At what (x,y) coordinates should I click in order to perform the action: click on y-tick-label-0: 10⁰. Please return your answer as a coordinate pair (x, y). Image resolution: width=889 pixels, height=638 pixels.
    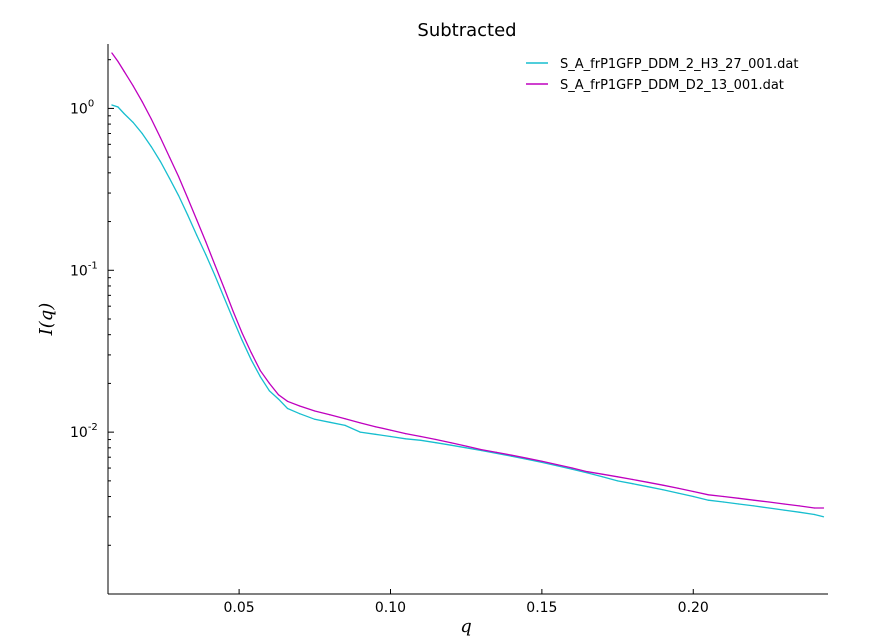
    Looking at the image, I should click on (82, 107).